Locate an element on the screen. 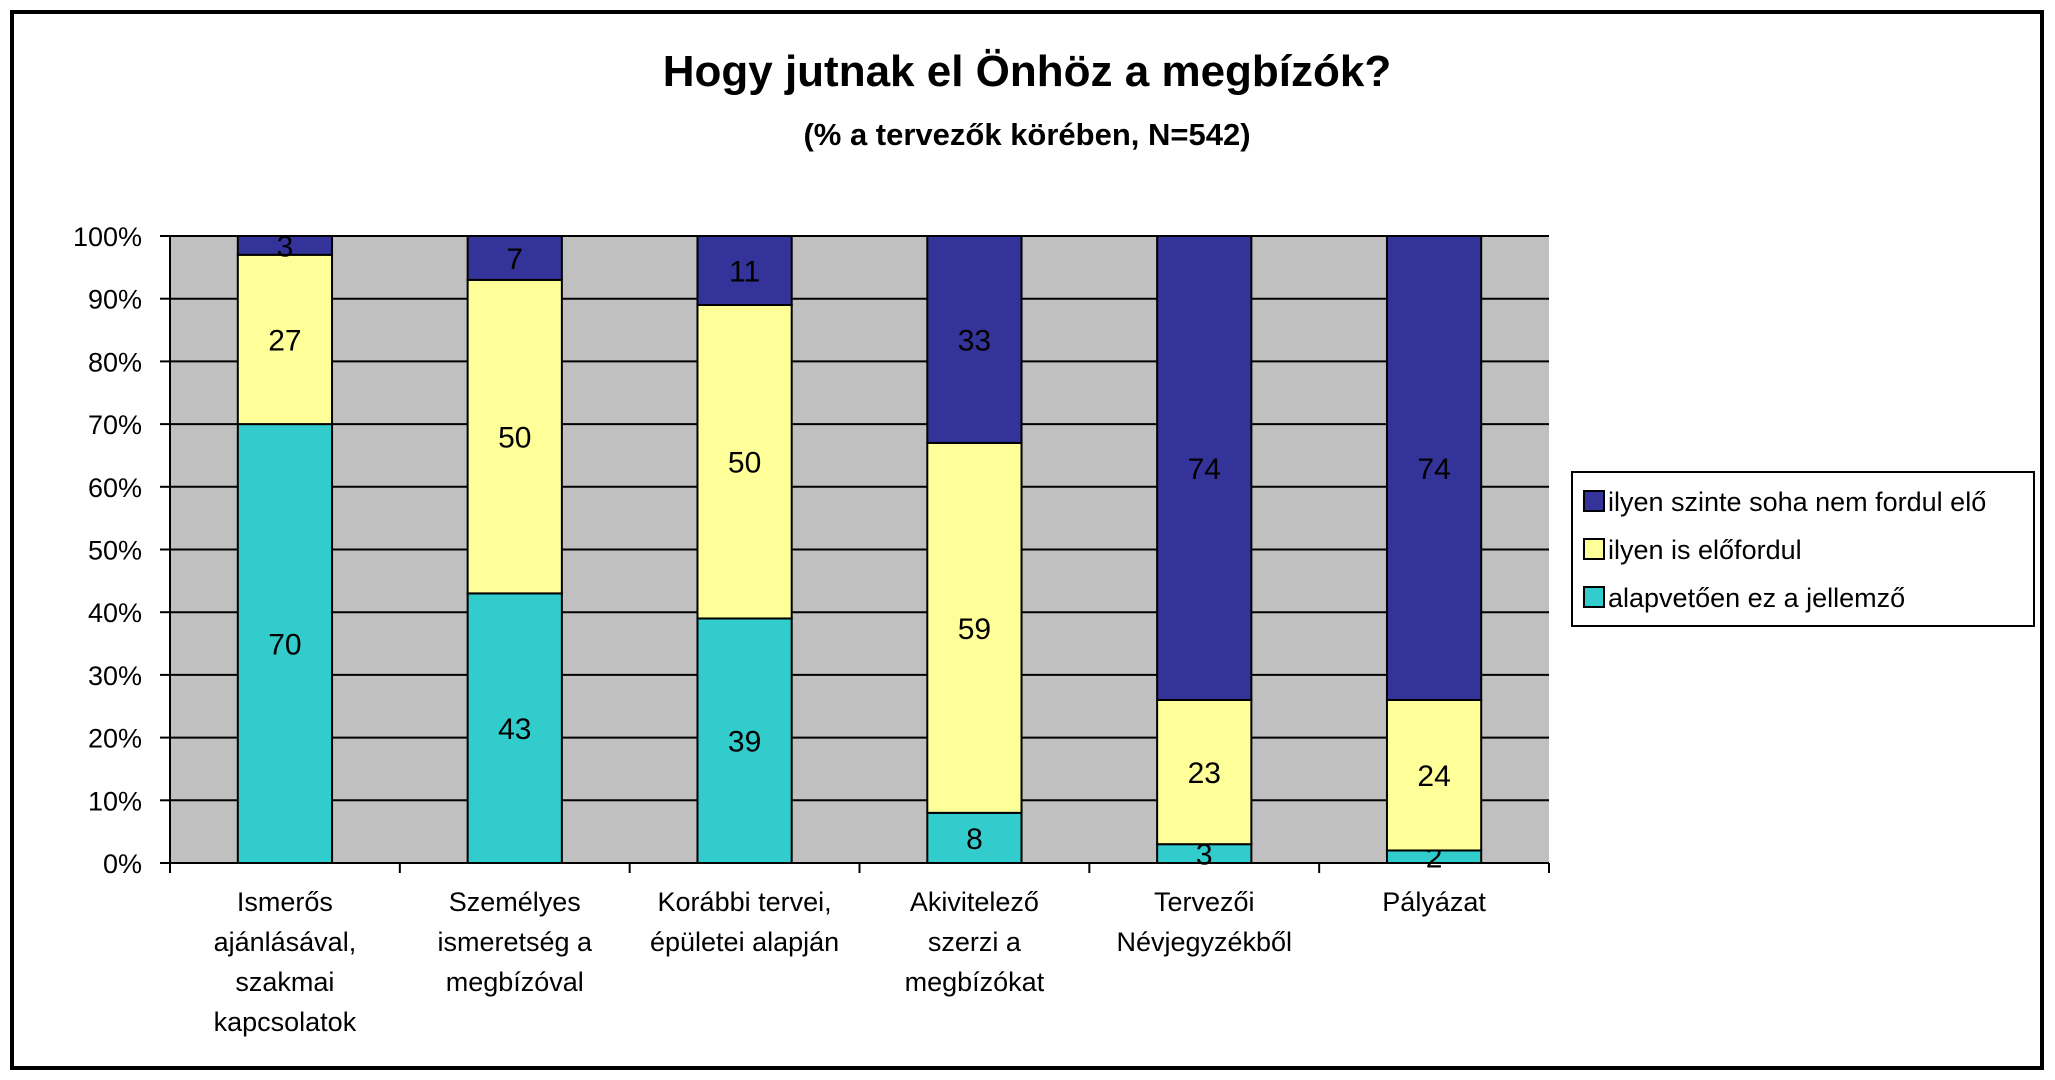 This screenshot has width=2055, height=1080. legend-label: alapvetően ez a jellemző is located at coordinates (1756, 598).